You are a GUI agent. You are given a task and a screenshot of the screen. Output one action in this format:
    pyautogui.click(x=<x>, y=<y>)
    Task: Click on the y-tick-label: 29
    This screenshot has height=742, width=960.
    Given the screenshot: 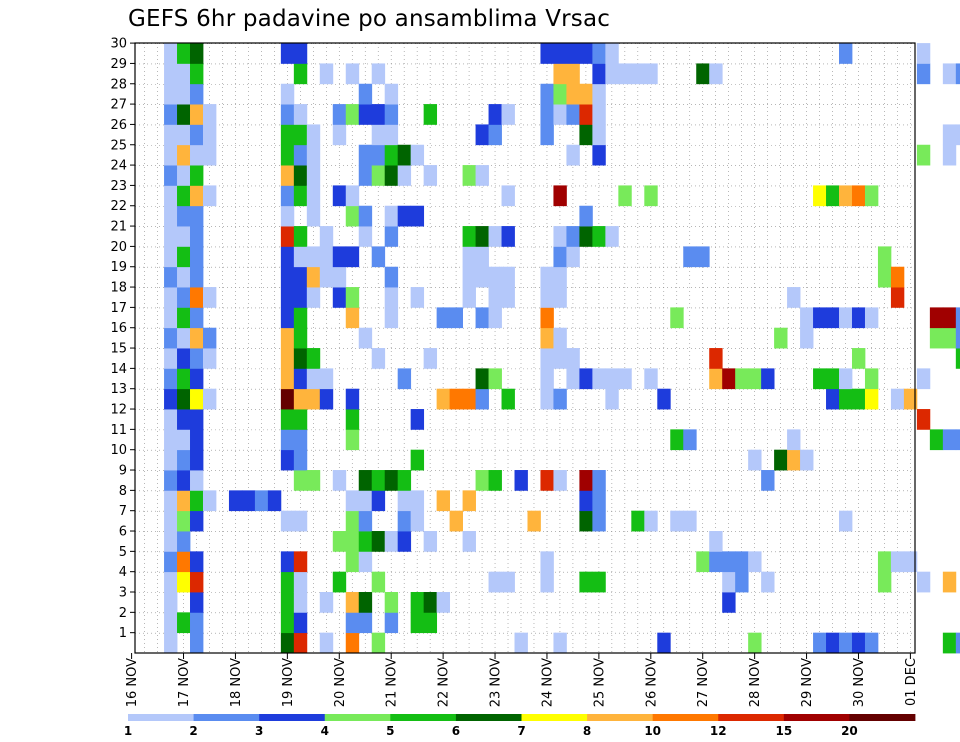 What is the action you would take?
    pyautogui.click(x=118, y=64)
    